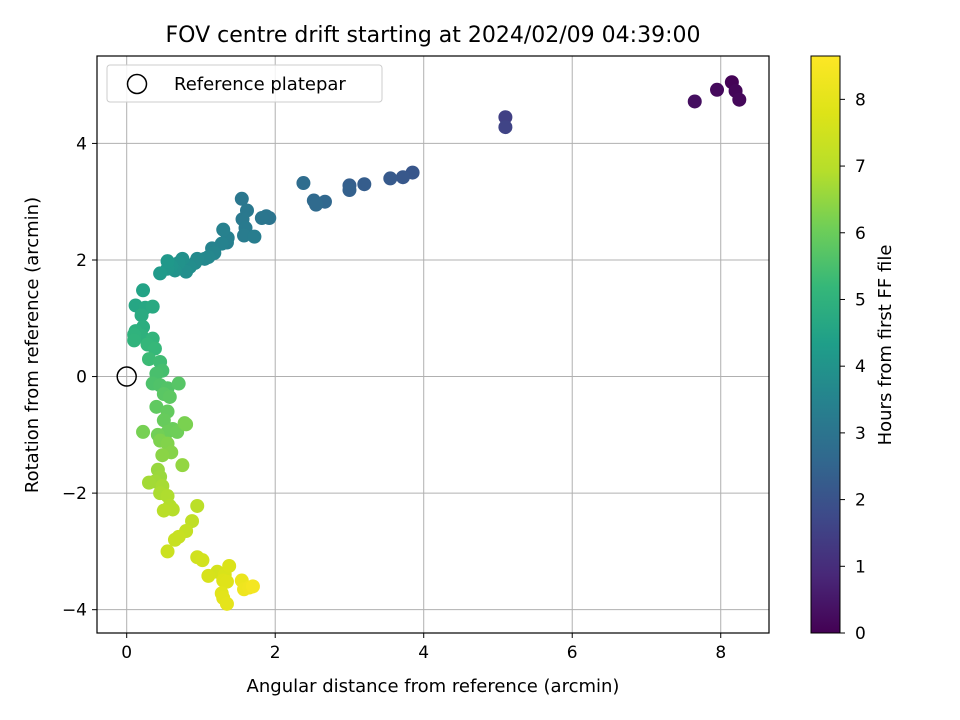 Image resolution: width=960 pixels, height=720 pixels. Describe the element at coordinates (74, 611) in the screenshot. I see `y-tick-label: −4` at that location.